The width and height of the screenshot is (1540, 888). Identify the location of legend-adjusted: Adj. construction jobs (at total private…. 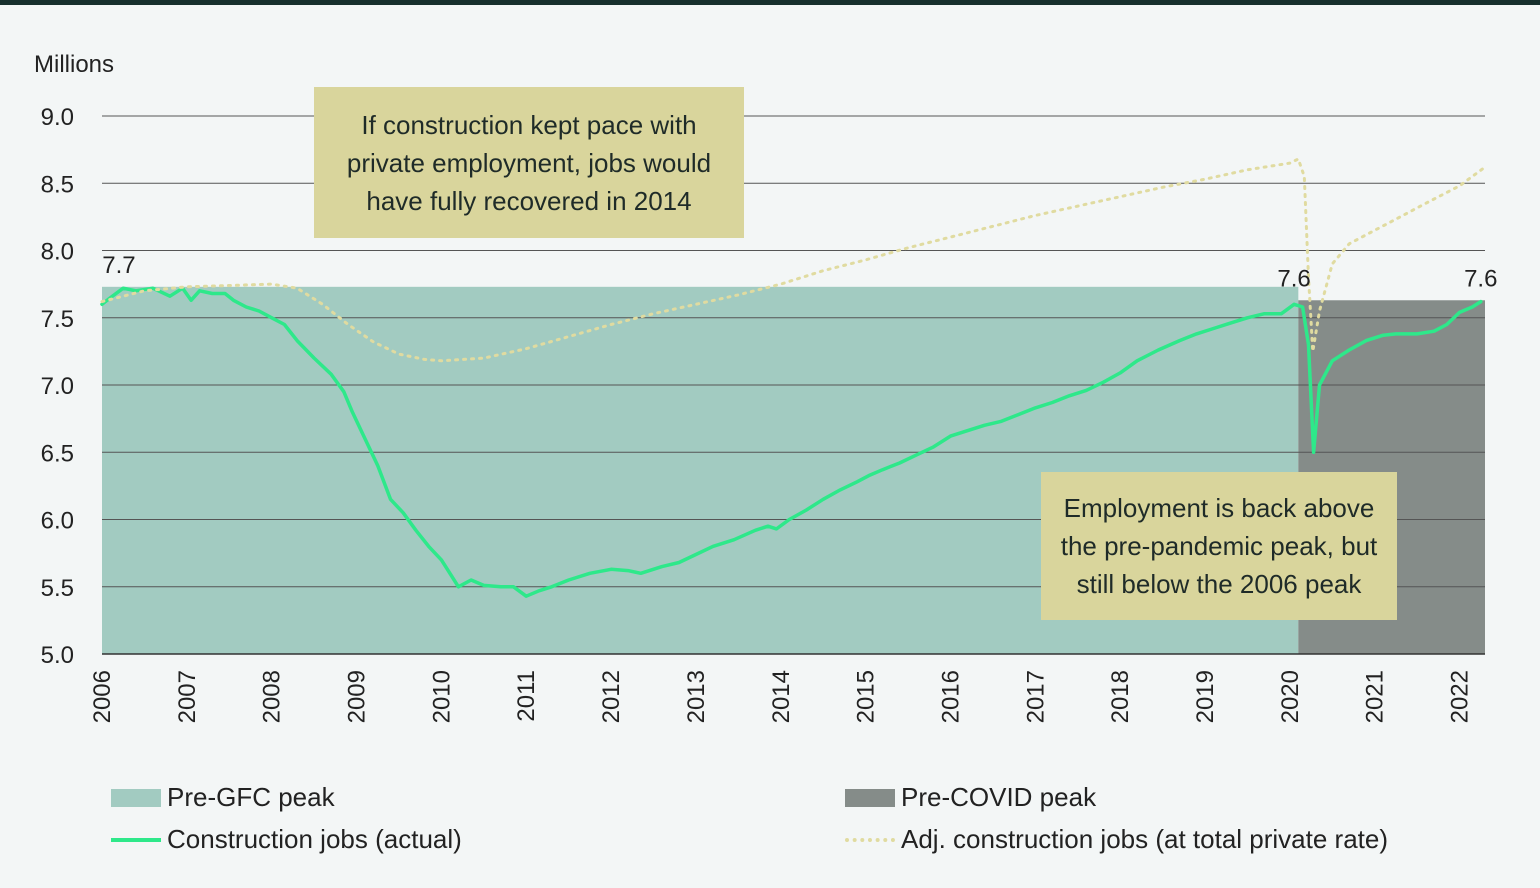
(1116, 839).